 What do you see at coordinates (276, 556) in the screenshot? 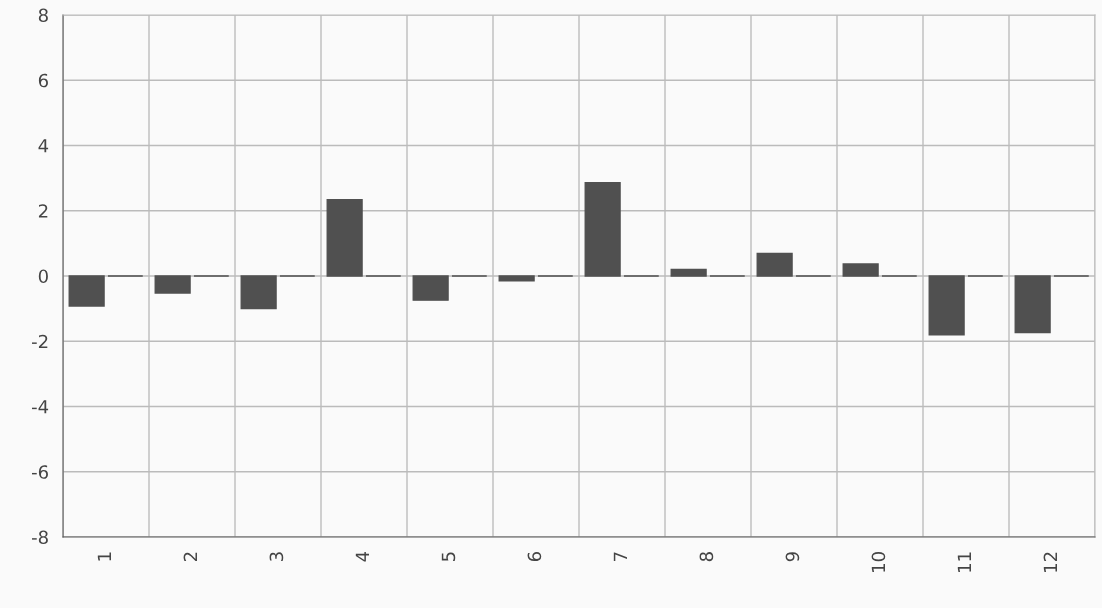
I see `x-tick-label: 3` at bounding box center [276, 556].